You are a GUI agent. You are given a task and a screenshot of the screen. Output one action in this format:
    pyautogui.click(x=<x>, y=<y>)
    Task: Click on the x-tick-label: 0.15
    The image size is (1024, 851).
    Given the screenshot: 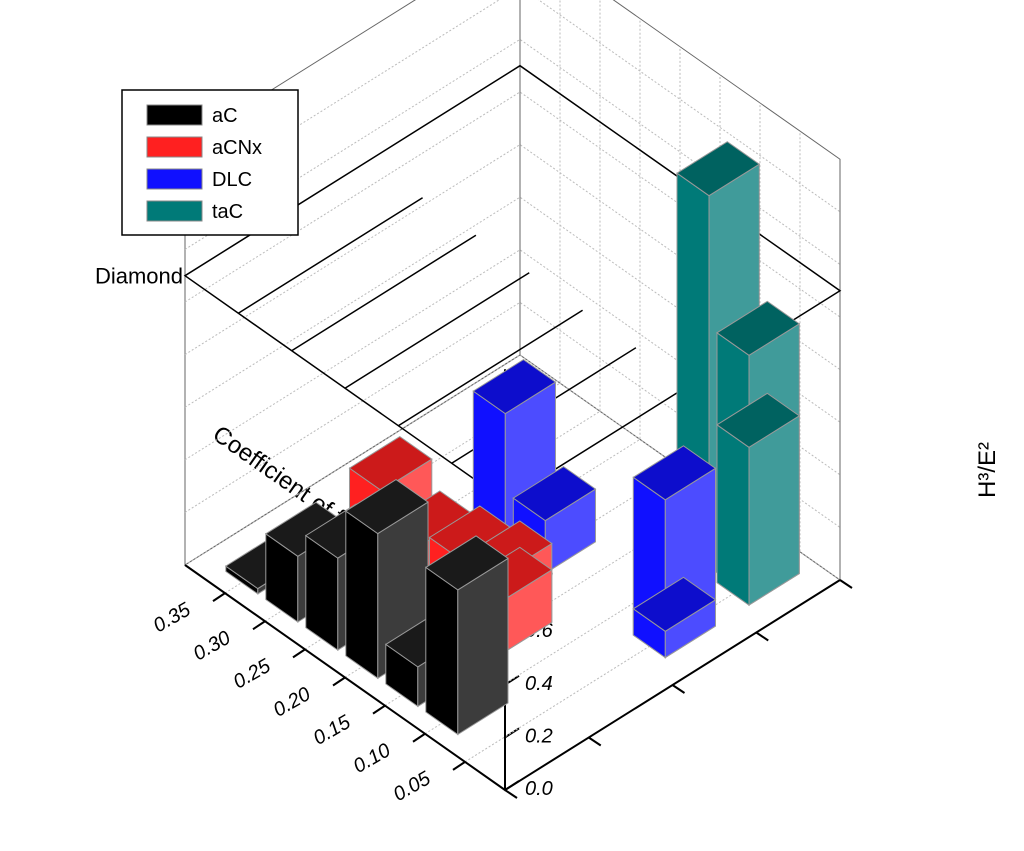 What is the action you would take?
    pyautogui.click(x=332, y=730)
    